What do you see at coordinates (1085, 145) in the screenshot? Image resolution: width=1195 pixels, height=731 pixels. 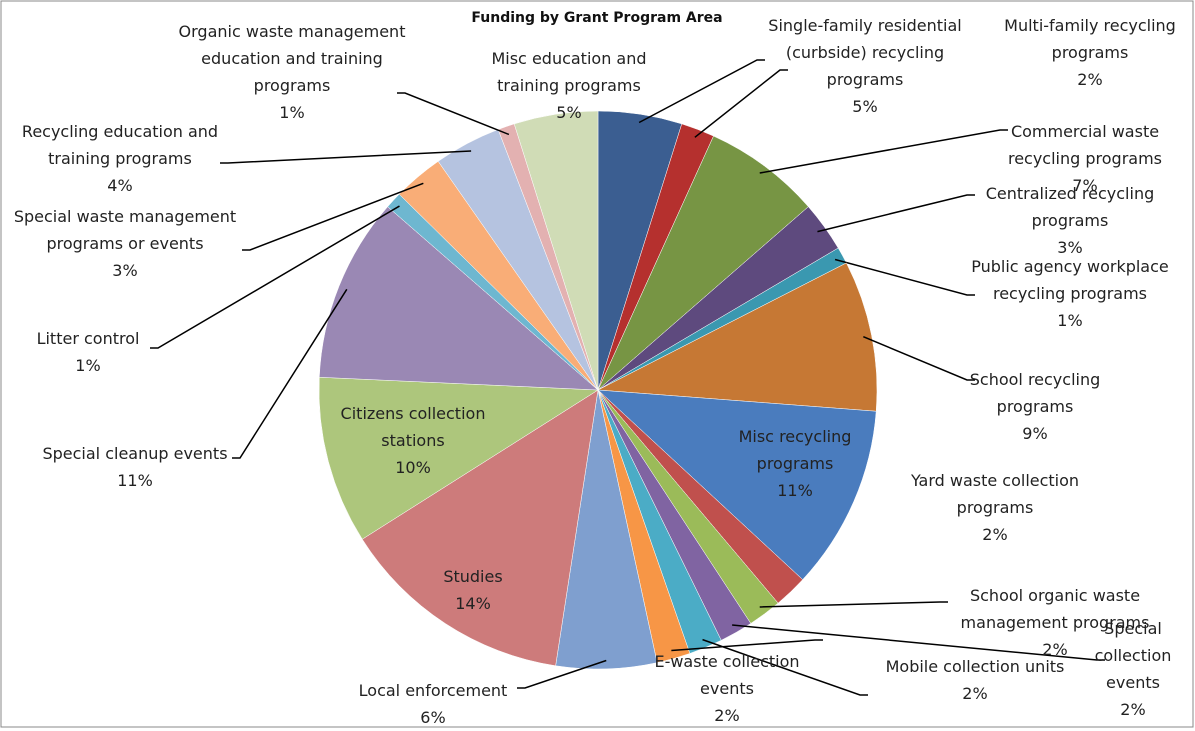 I see `category-label: Commercial waste recycling programs` at bounding box center [1085, 145].